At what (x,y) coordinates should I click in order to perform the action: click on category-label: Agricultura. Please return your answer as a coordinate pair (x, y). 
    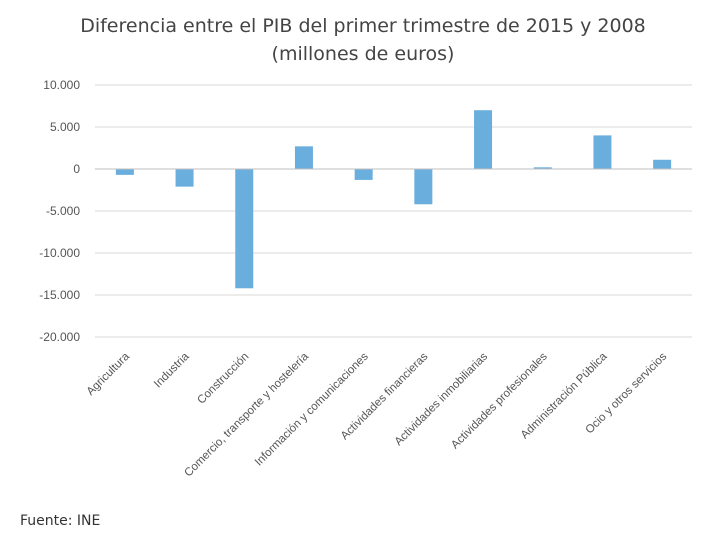
    Looking at the image, I should click on (109, 374).